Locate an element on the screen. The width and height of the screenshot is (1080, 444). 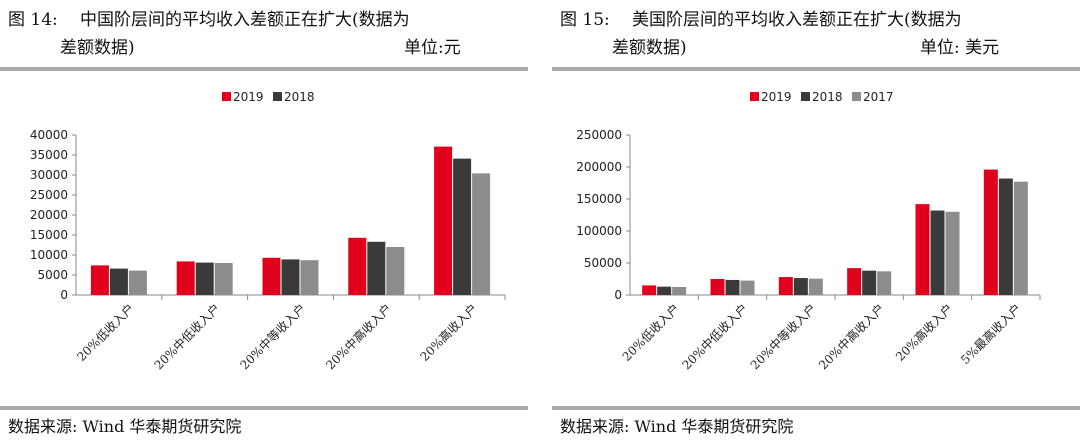
figure-14-source: 数据来源: Wind 华泰期货研究院 is located at coordinates (125, 426).